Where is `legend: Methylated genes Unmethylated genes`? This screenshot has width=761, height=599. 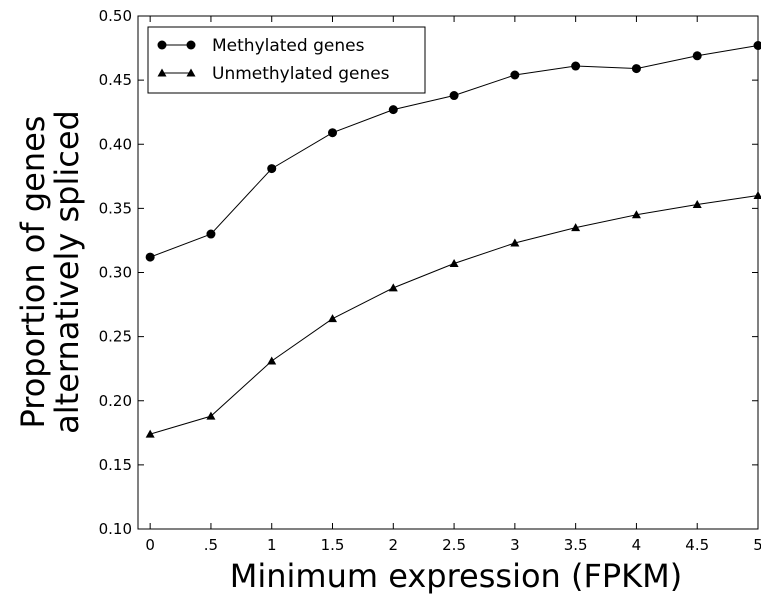
legend: Methylated genes Unmethylated genes is located at coordinates (286, 60).